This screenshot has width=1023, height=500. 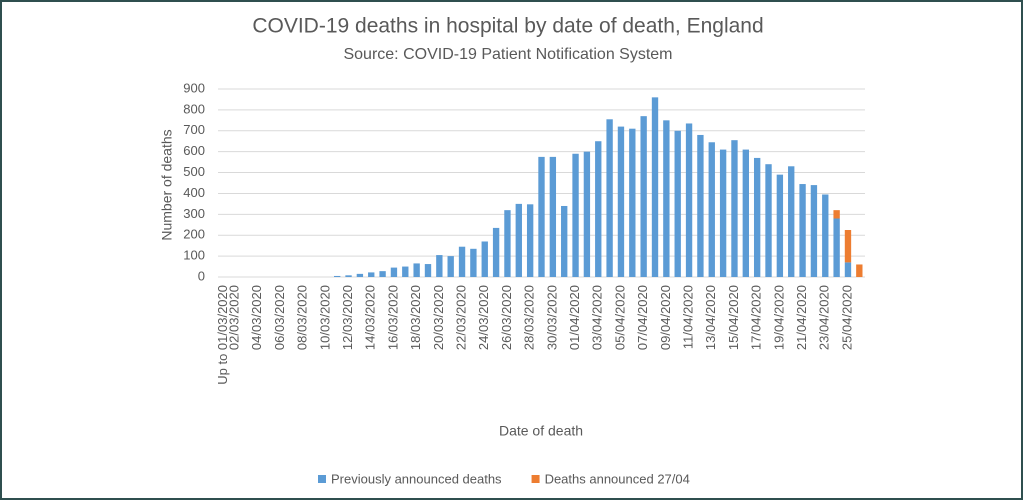 What do you see at coordinates (222, 335) in the screenshot?
I see `x-tick-label: Up to 01/03/2020` at bounding box center [222, 335].